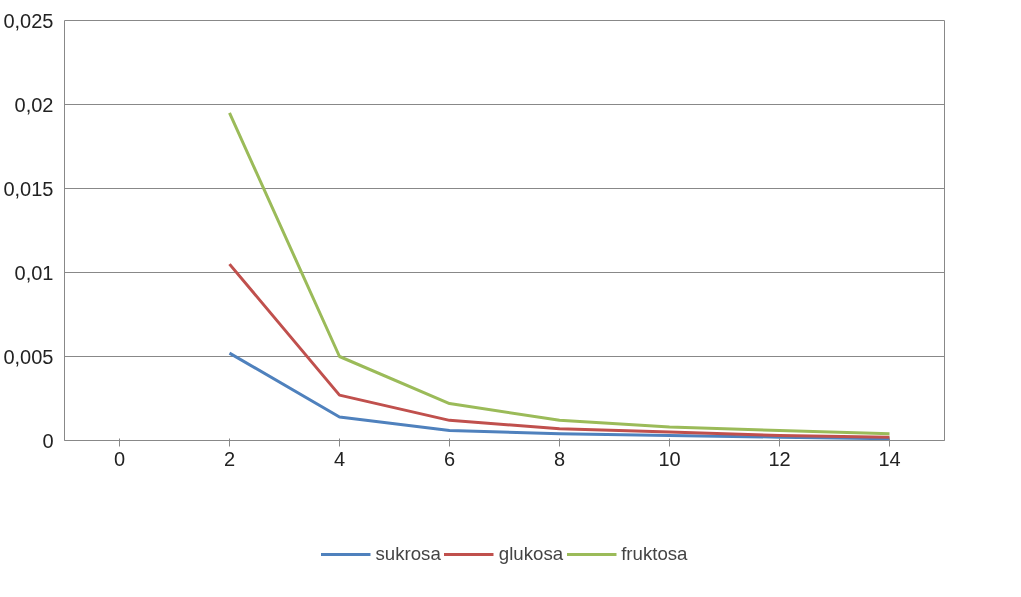  I want to click on x-tick-label: 2, so click(229, 458).